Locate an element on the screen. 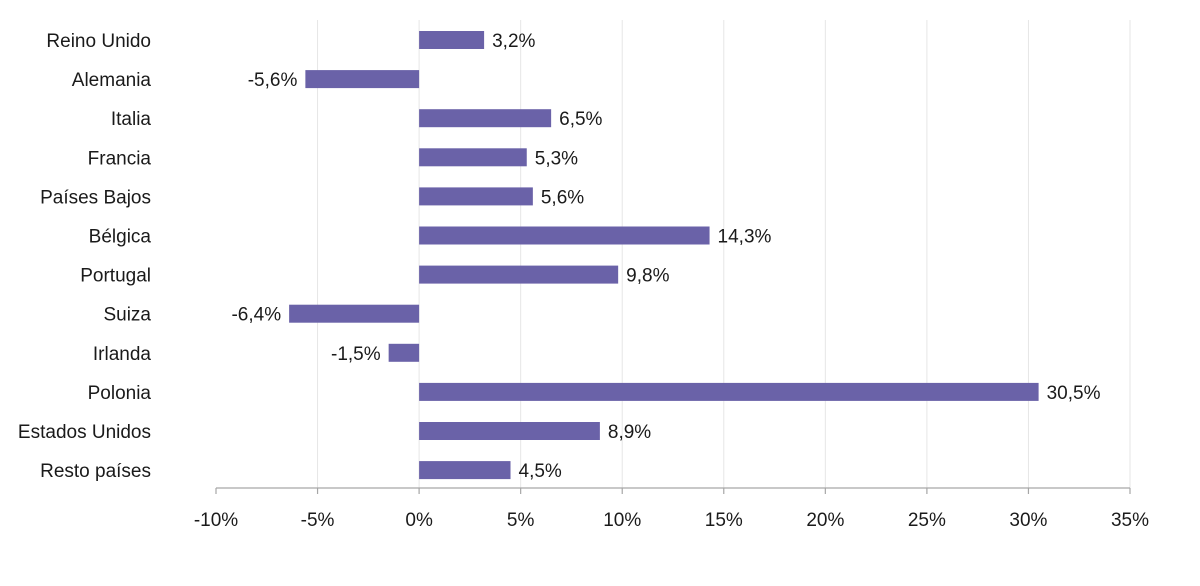 This screenshot has height=586, width=1200. data-label: 5,3% is located at coordinates (556, 158).